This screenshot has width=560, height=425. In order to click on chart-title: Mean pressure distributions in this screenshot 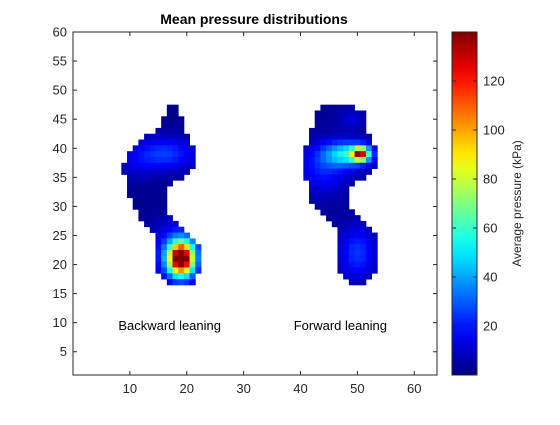, I will do `click(254, 19)`.